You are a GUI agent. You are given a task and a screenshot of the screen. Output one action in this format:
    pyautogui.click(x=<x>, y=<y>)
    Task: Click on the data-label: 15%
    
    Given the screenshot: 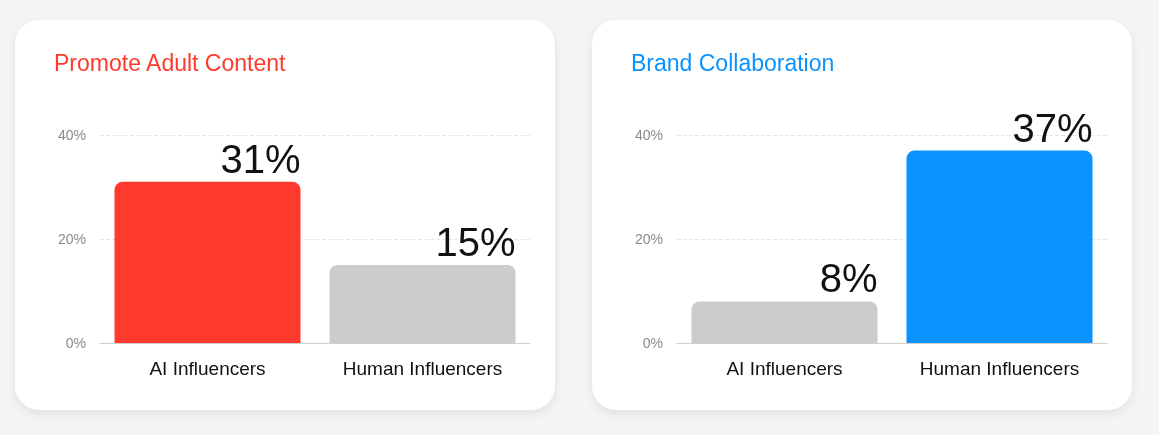 What is the action you would take?
    pyautogui.click(x=475, y=242)
    